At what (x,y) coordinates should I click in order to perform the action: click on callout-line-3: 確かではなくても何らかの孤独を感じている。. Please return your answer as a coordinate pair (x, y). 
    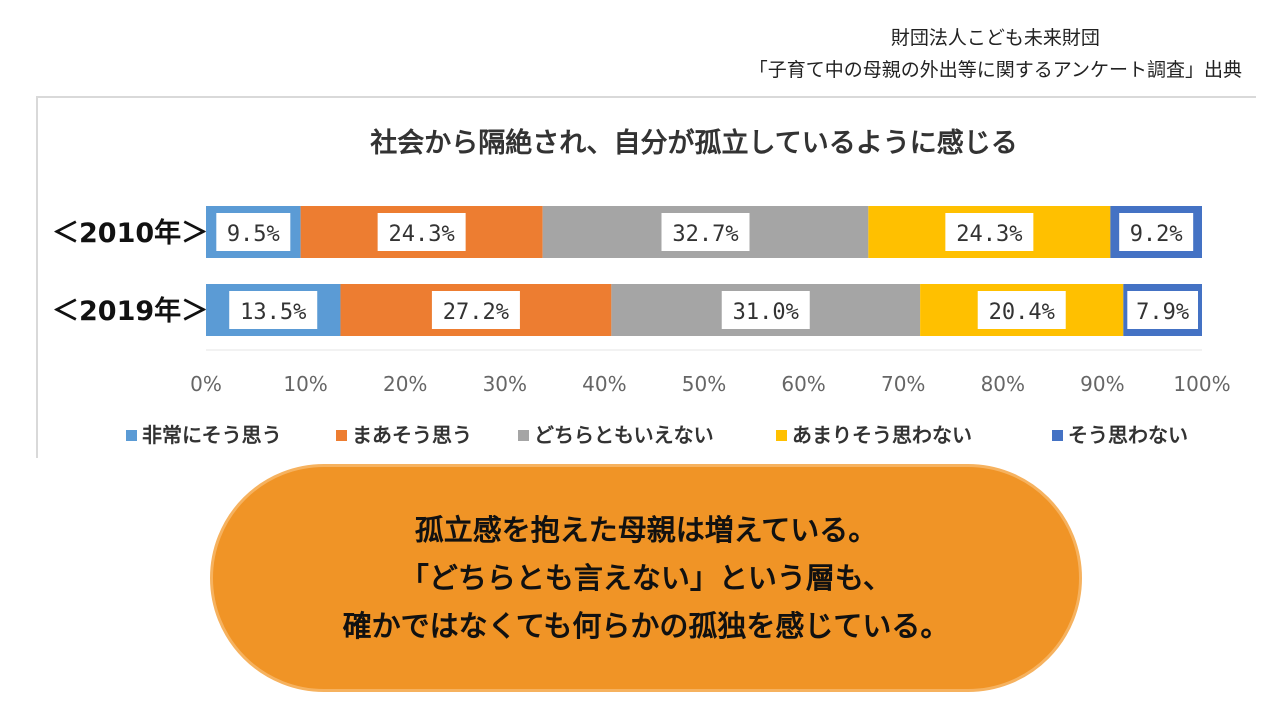
    Looking at the image, I should click on (646, 626).